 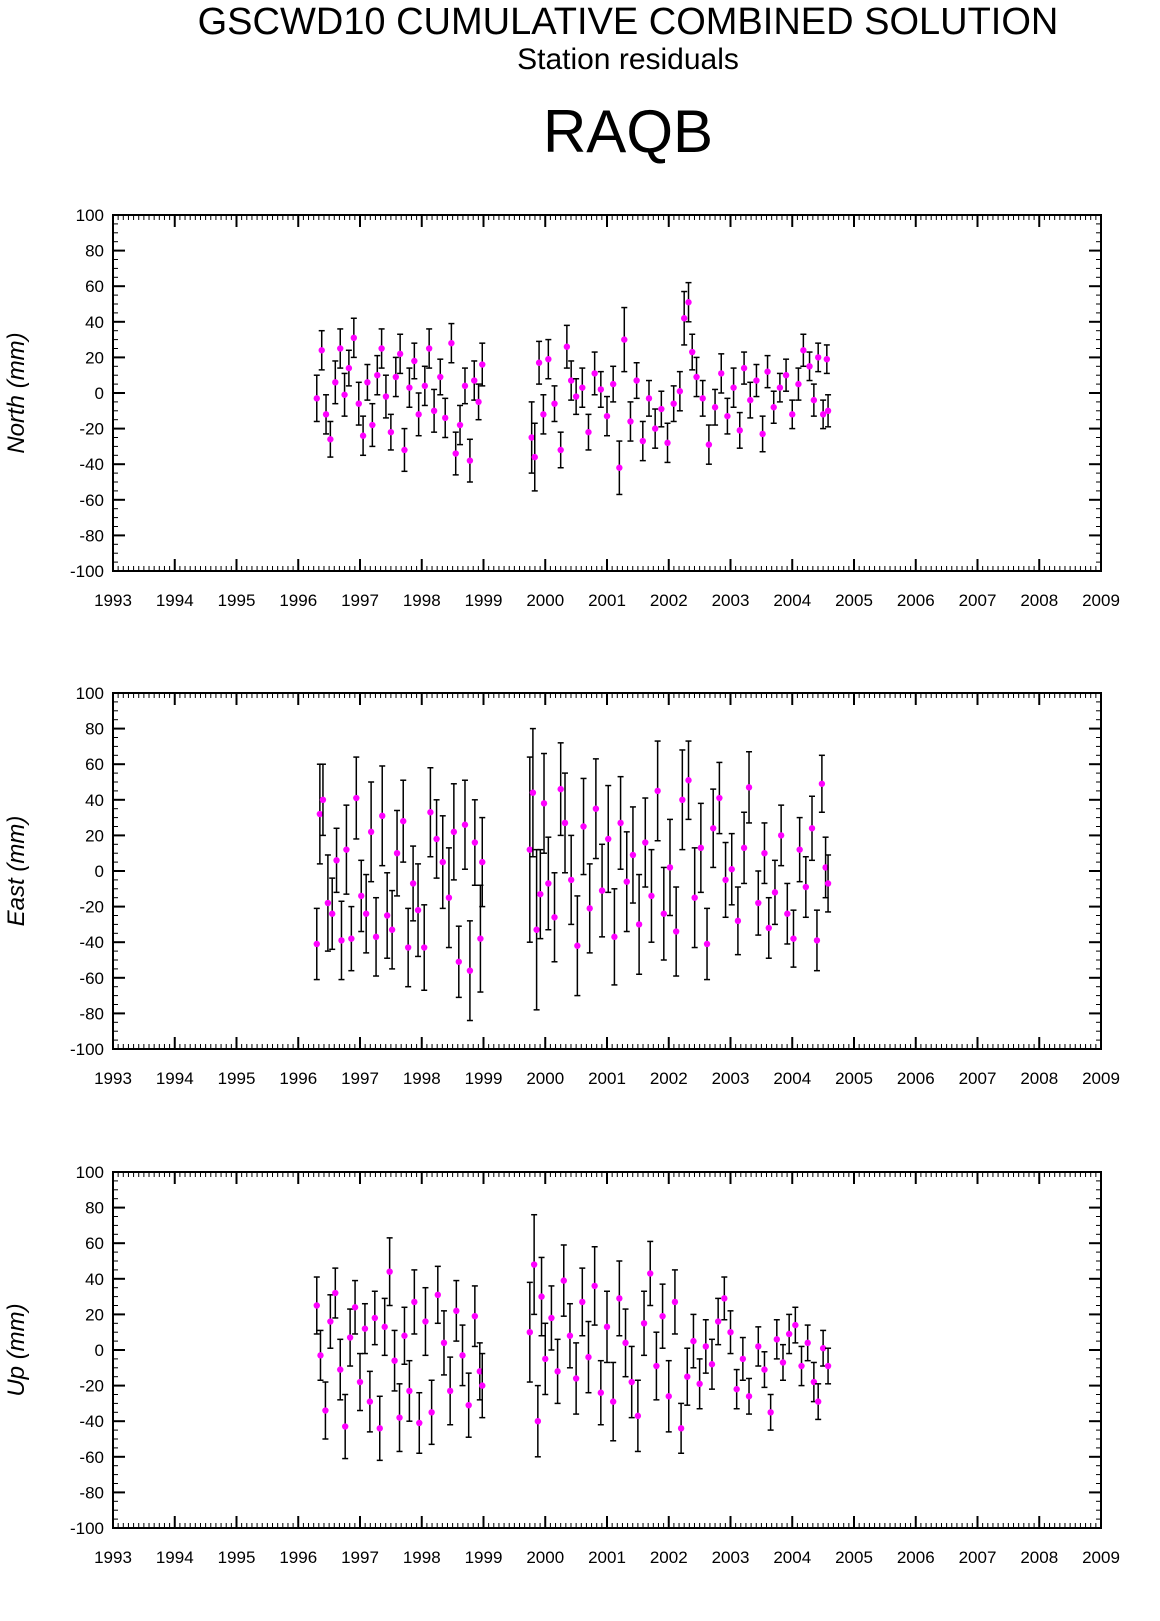 What do you see at coordinates (669, 600) in the screenshot?
I see `x-tick-label: 2002` at bounding box center [669, 600].